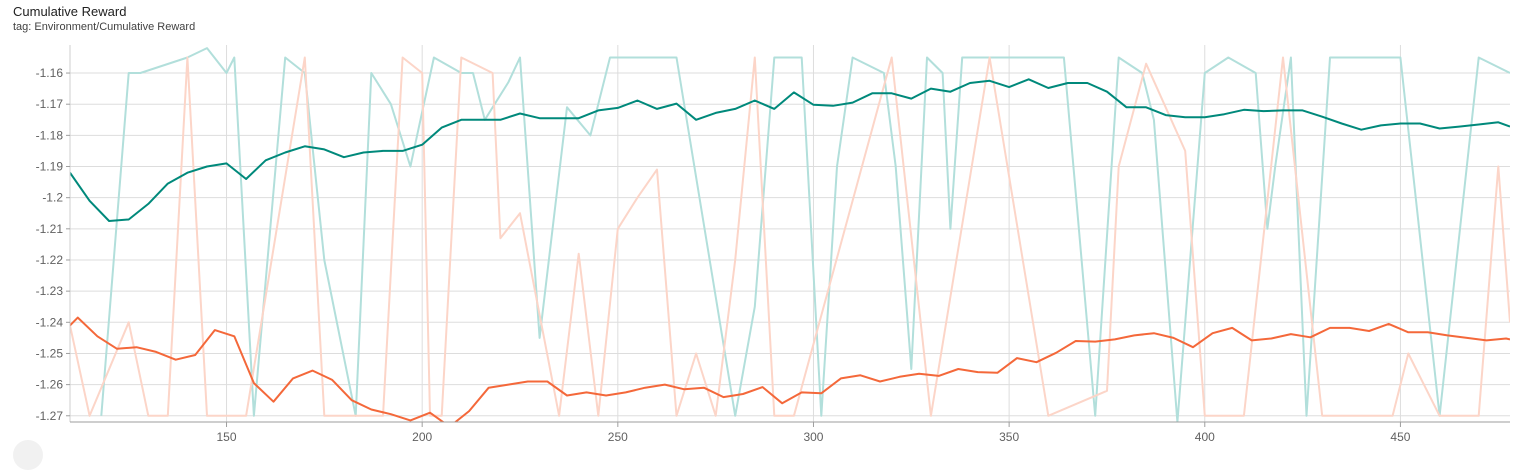 Image resolution: width=1526 pixels, height=470 pixels. Describe the element at coordinates (422, 437) in the screenshot. I see `x-tick-label: 200` at that location.